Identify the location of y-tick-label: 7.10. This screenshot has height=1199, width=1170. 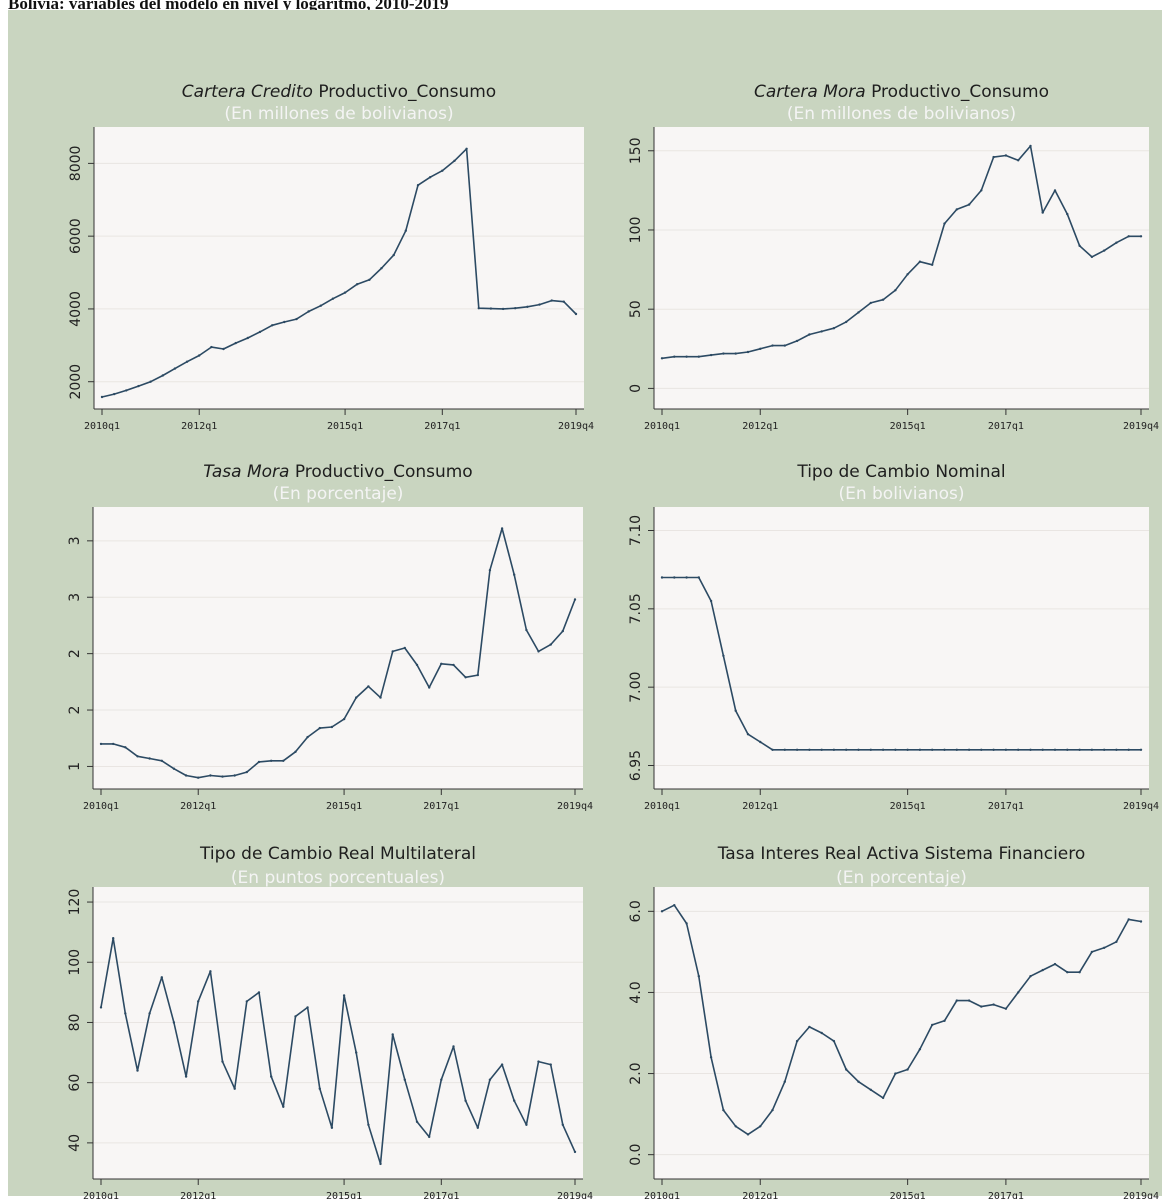
(636, 530).